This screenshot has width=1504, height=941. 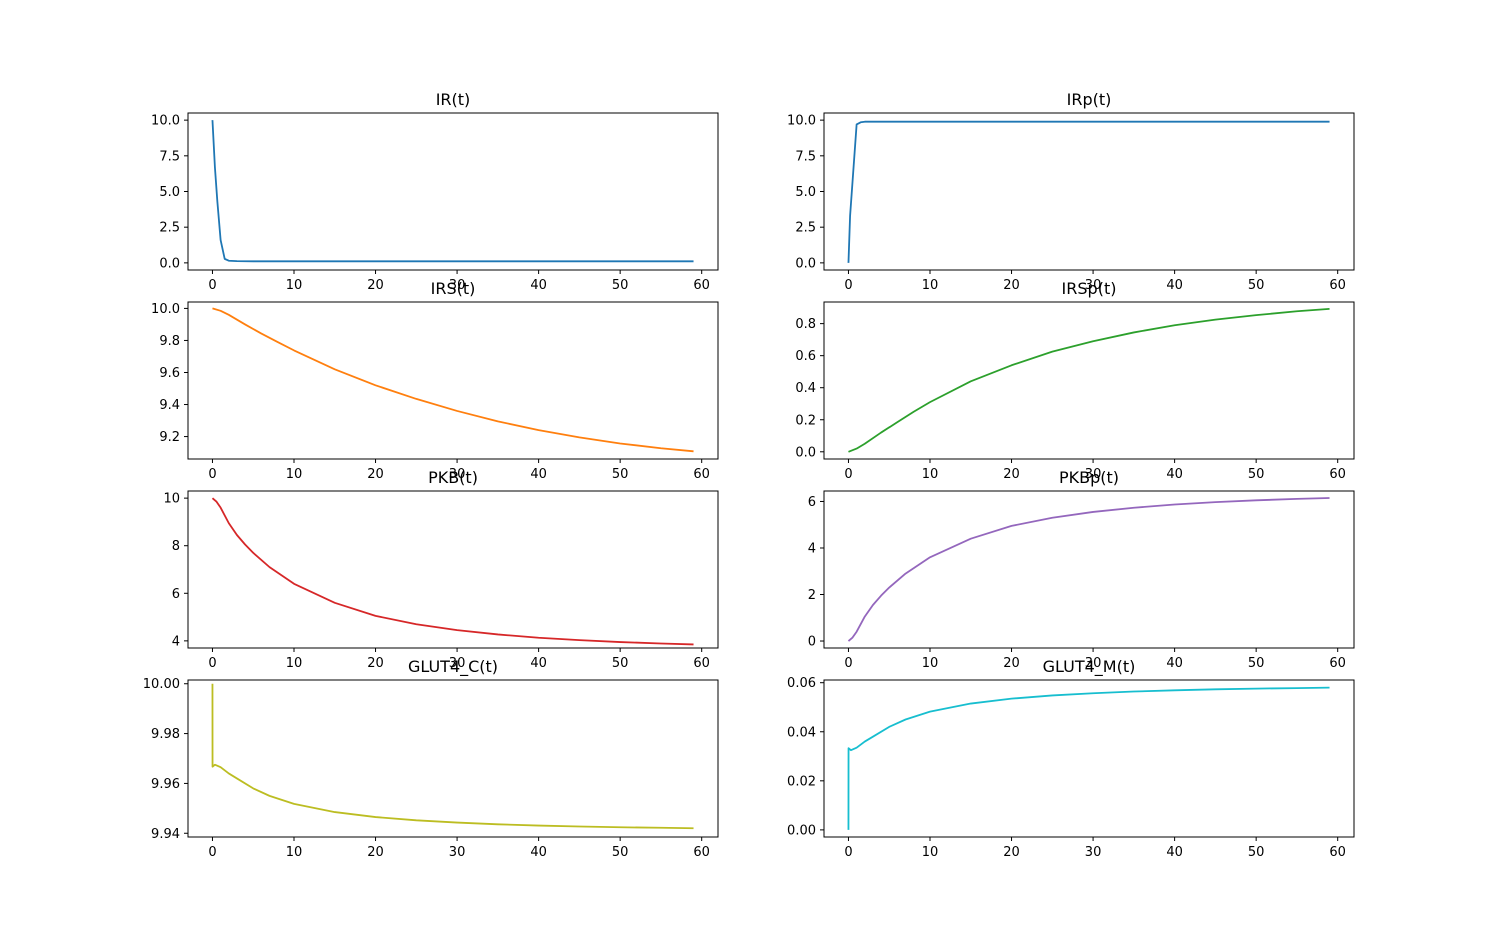 I want to click on subplot-6: PKBp(t) 0 10 20 30 40 50 60 0 2 4 6, so click(x=1081, y=569).